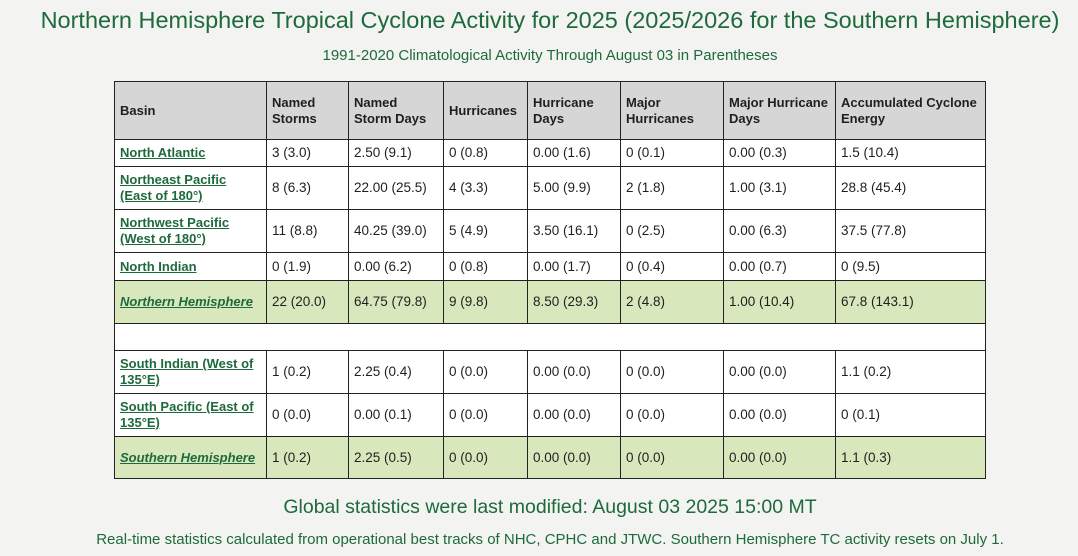 This screenshot has height=556, width=1078. I want to click on basin-cell: North Atlantic, so click(190, 153).